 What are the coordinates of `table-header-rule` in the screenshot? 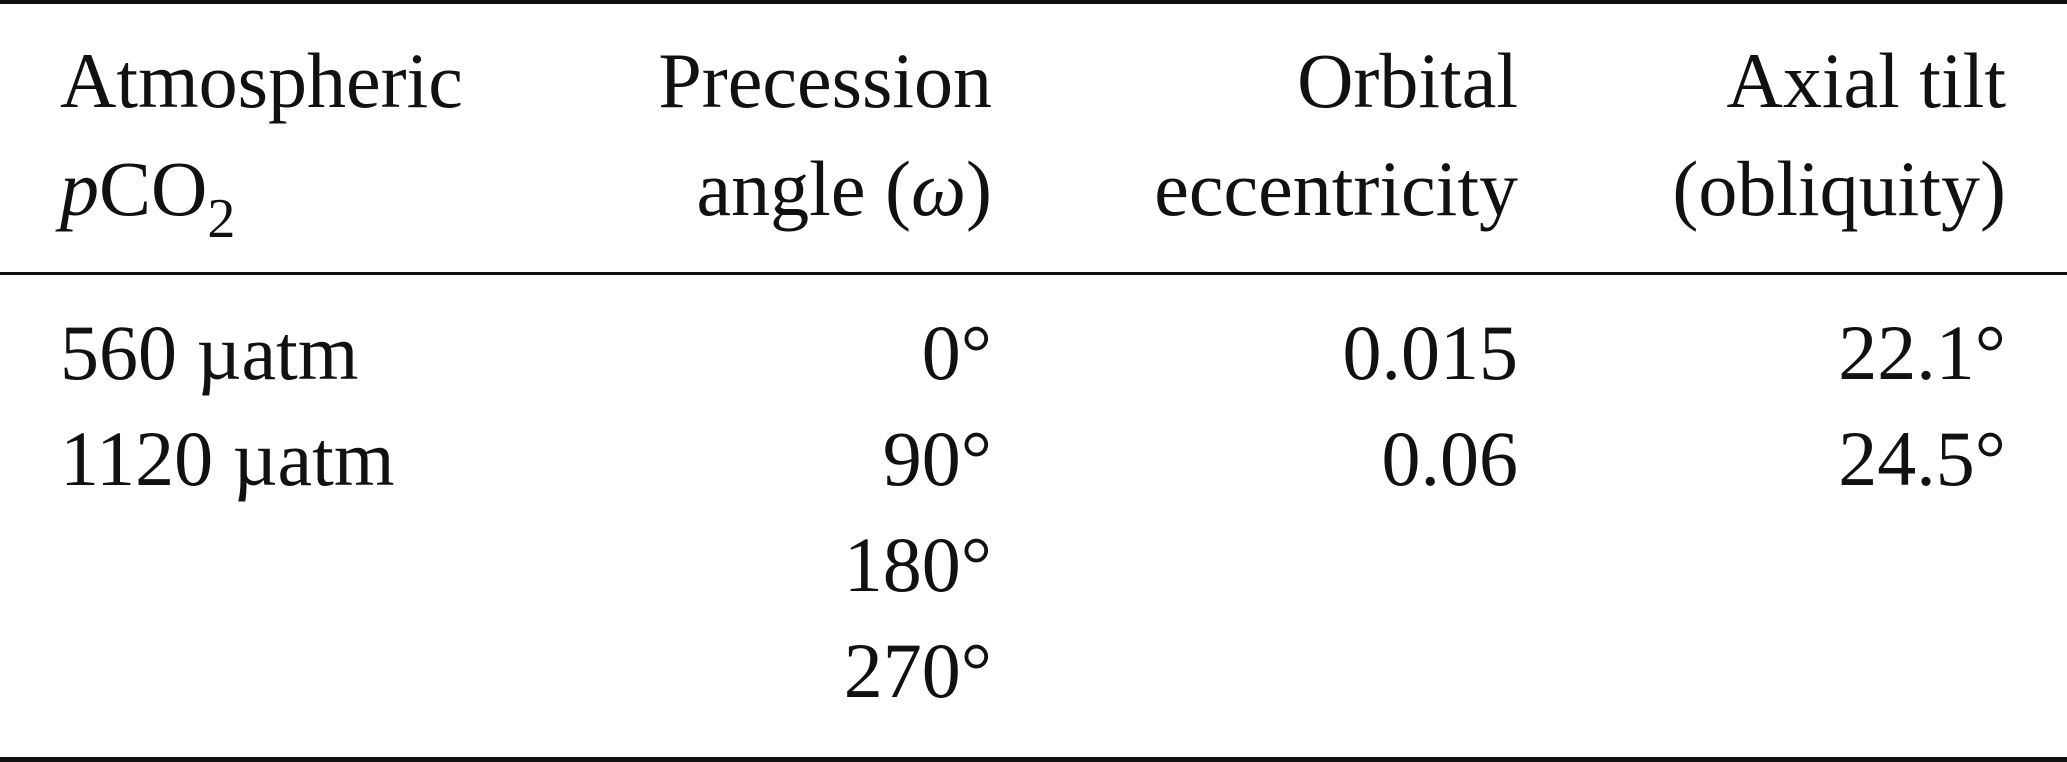 It's located at (1033, 273).